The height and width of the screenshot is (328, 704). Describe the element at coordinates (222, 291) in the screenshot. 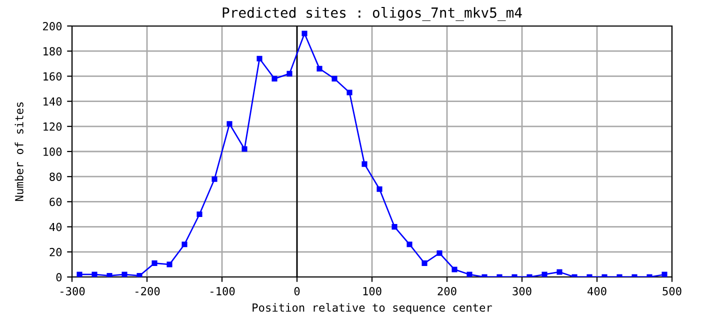

I see `x-tick-label: -100` at that location.